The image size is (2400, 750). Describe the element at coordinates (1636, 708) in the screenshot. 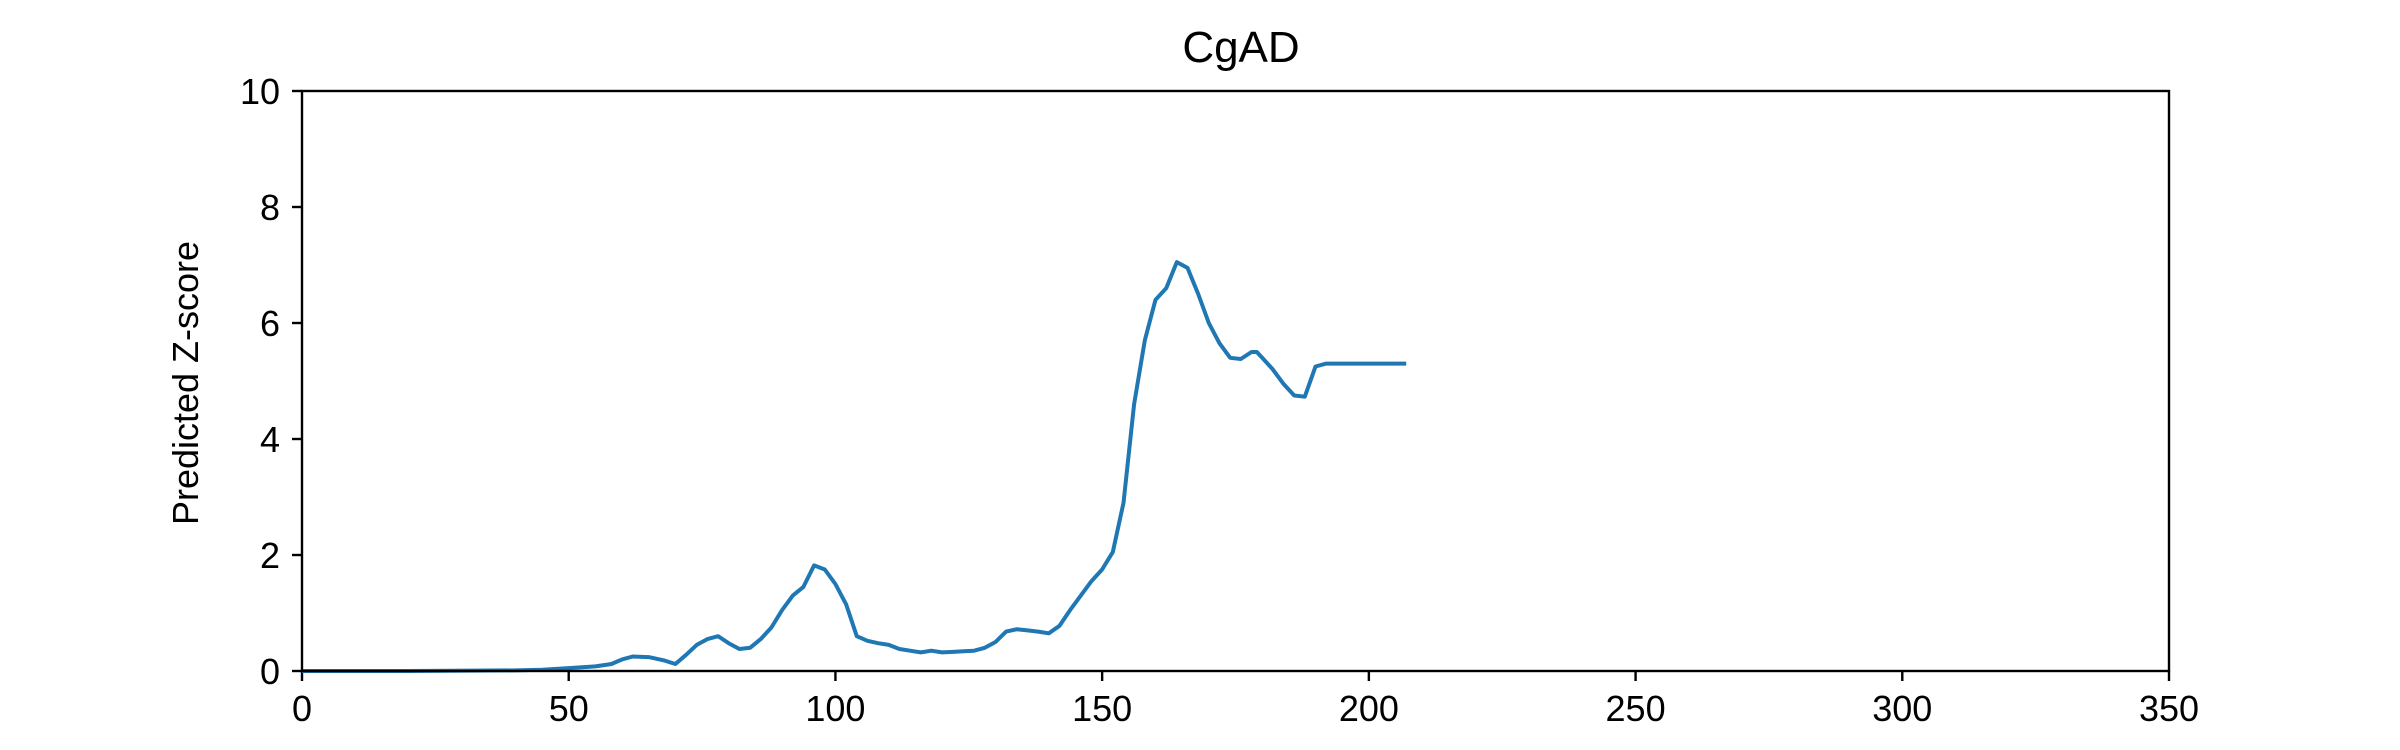

I see `x-tick-label: 250` at that location.